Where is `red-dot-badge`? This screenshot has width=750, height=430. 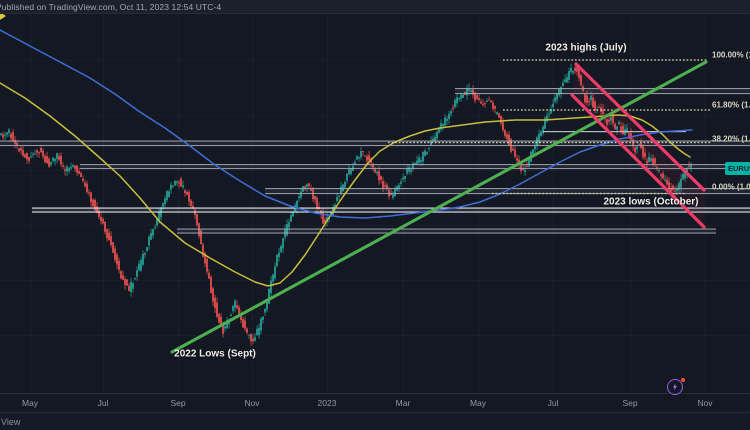
red-dot-badge is located at coordinates (683, 380).